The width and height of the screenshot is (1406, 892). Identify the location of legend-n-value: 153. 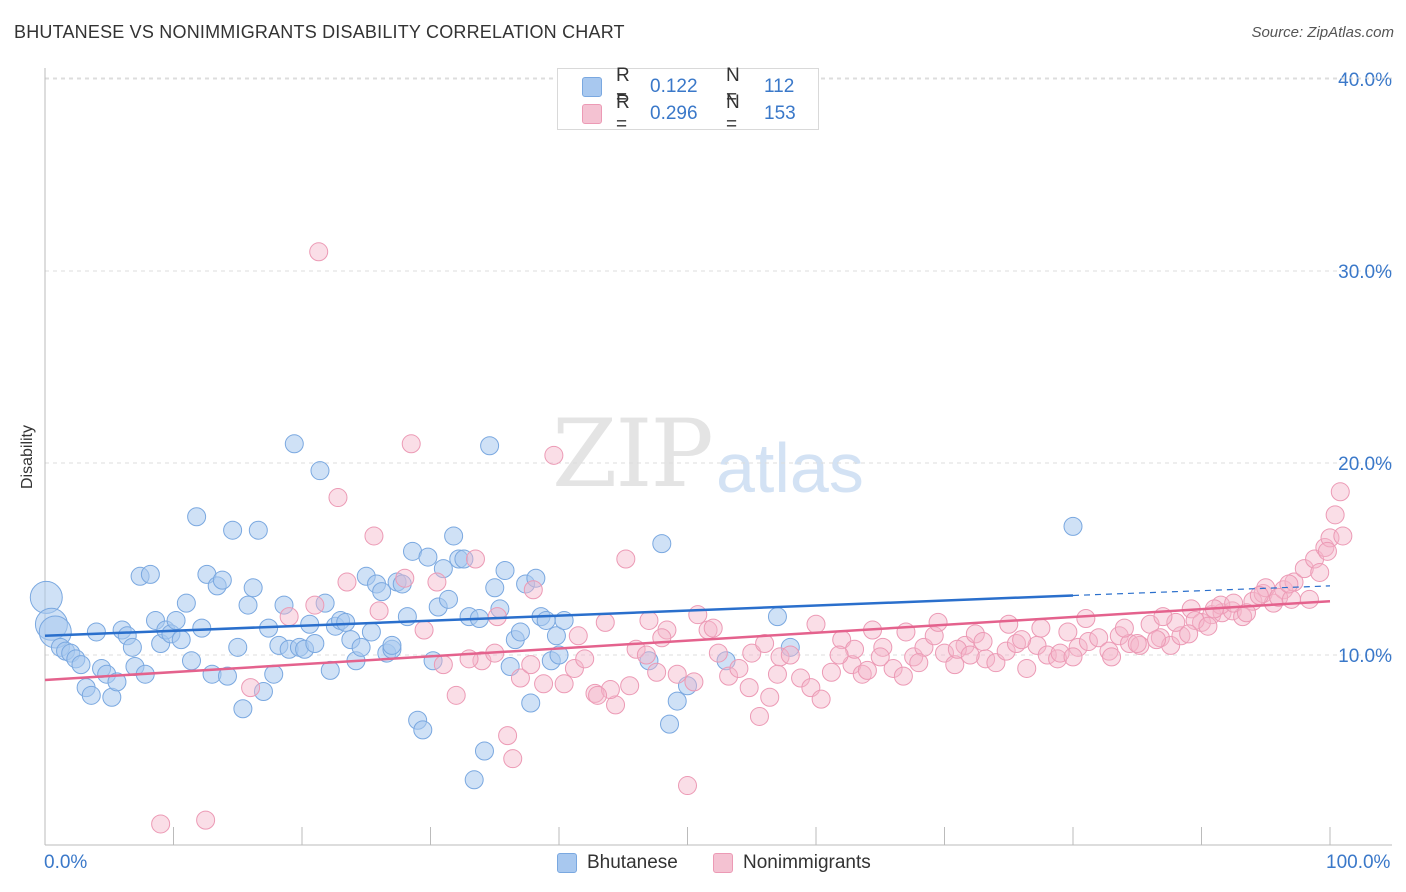
(780, 113).